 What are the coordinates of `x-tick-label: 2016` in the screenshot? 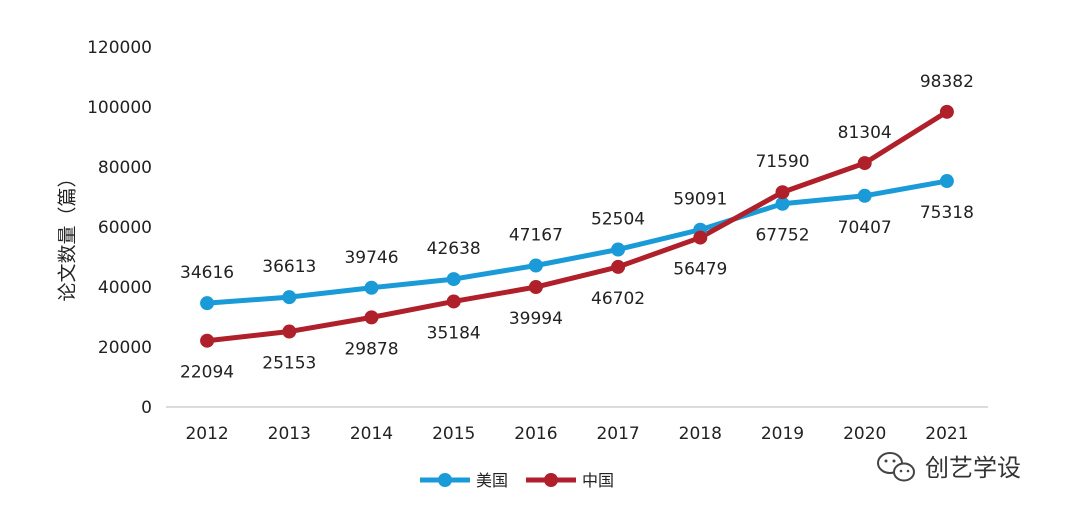 It's located at (535, 434).